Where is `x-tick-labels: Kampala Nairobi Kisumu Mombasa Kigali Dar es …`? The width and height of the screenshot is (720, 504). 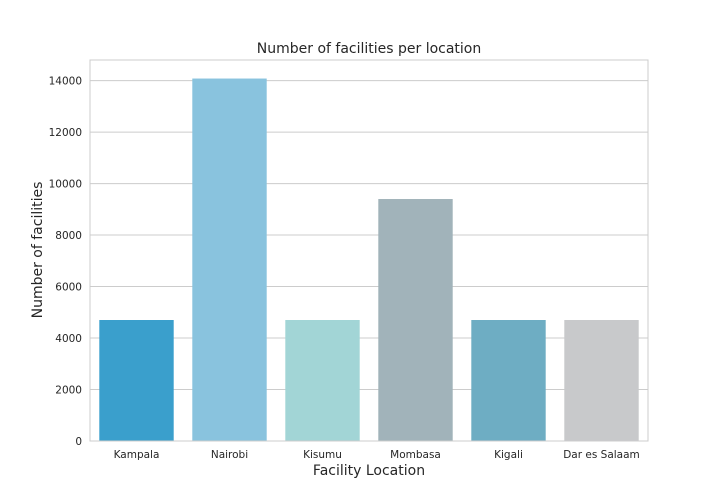
x-tick-labels: Kampala Nairobi Kisumu Mombasa Kigali Dar es … is located at coordinates (377, 455).